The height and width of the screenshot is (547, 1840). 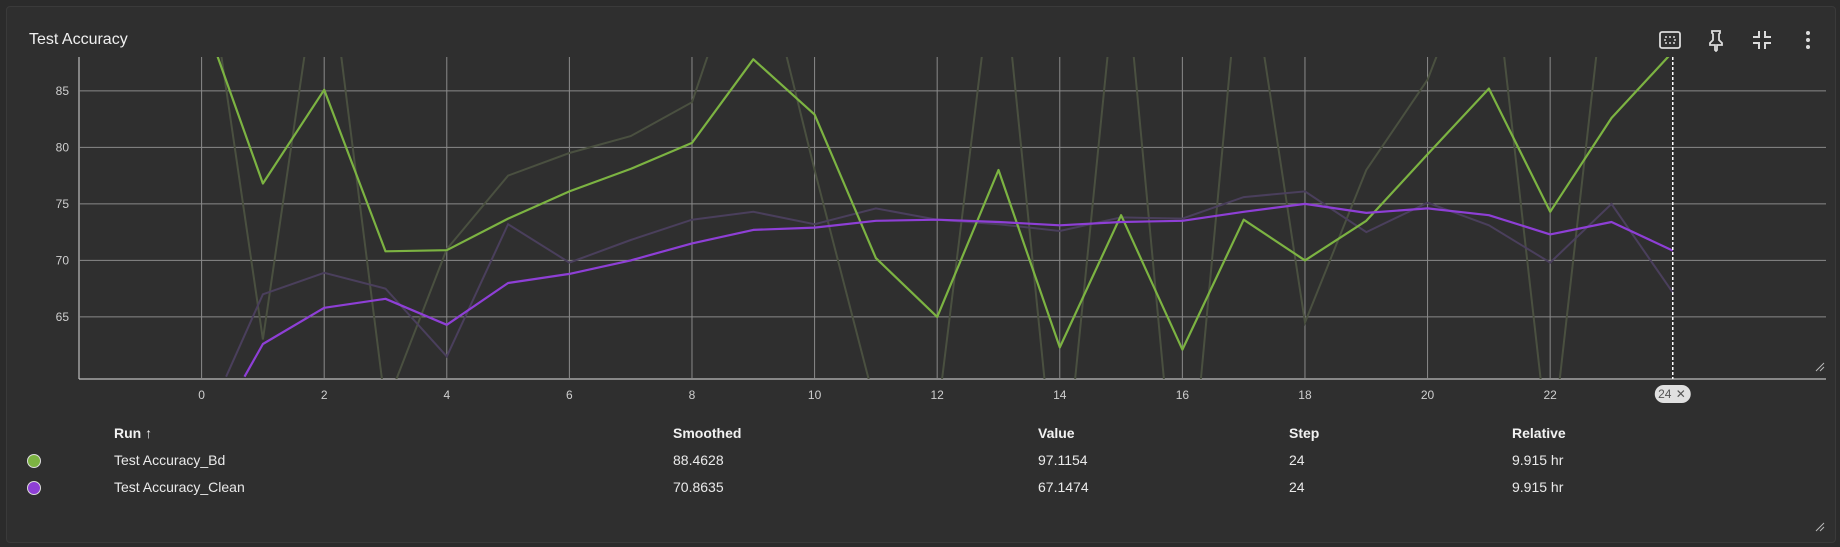 I want to click on y-tick-label: 65, so click(x=63, y=317).